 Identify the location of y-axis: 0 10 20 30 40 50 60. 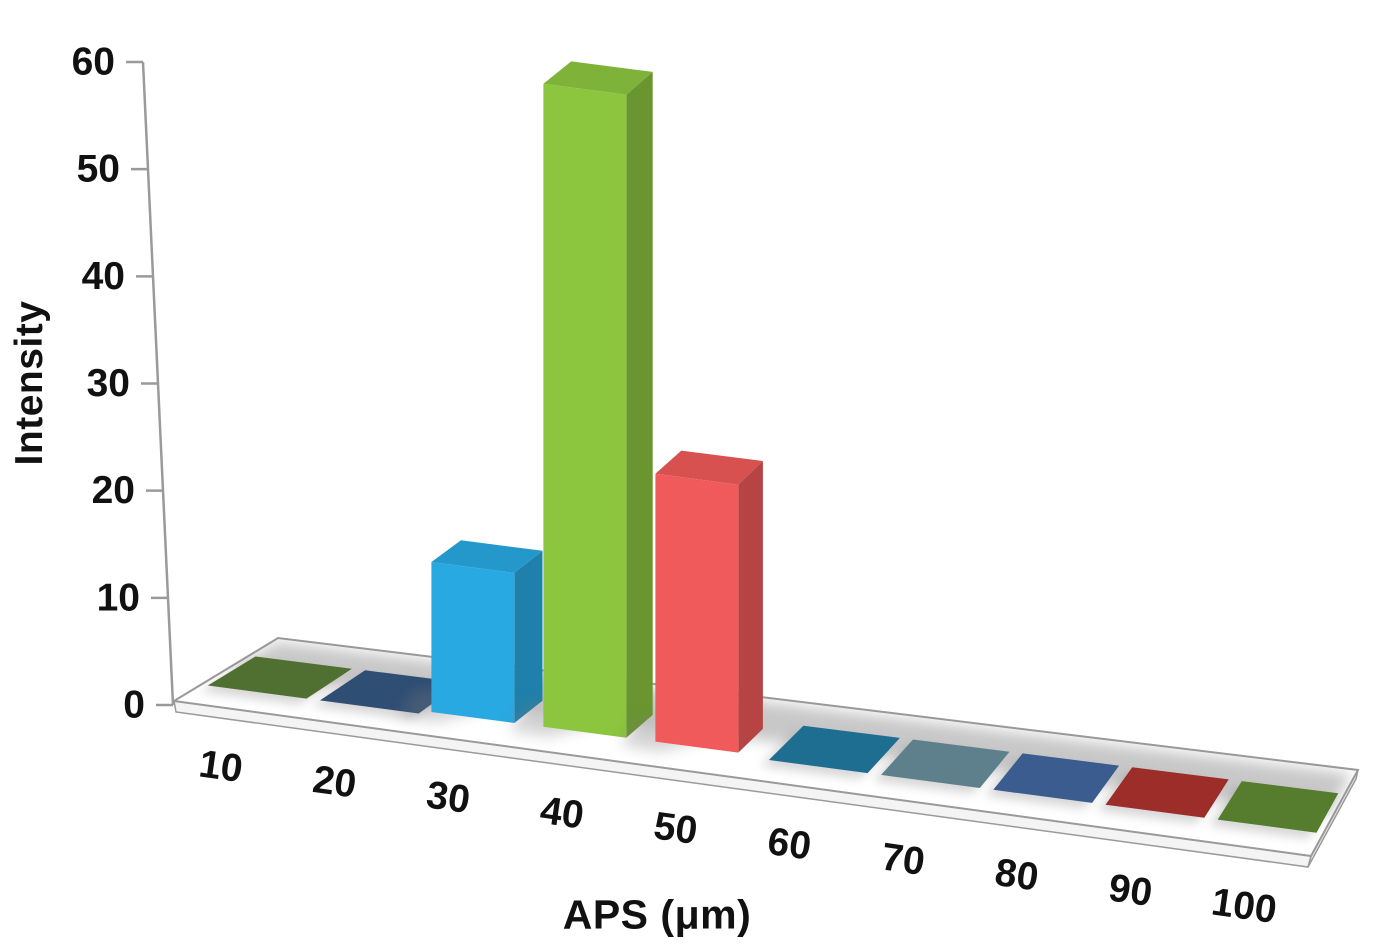
(123, 384).